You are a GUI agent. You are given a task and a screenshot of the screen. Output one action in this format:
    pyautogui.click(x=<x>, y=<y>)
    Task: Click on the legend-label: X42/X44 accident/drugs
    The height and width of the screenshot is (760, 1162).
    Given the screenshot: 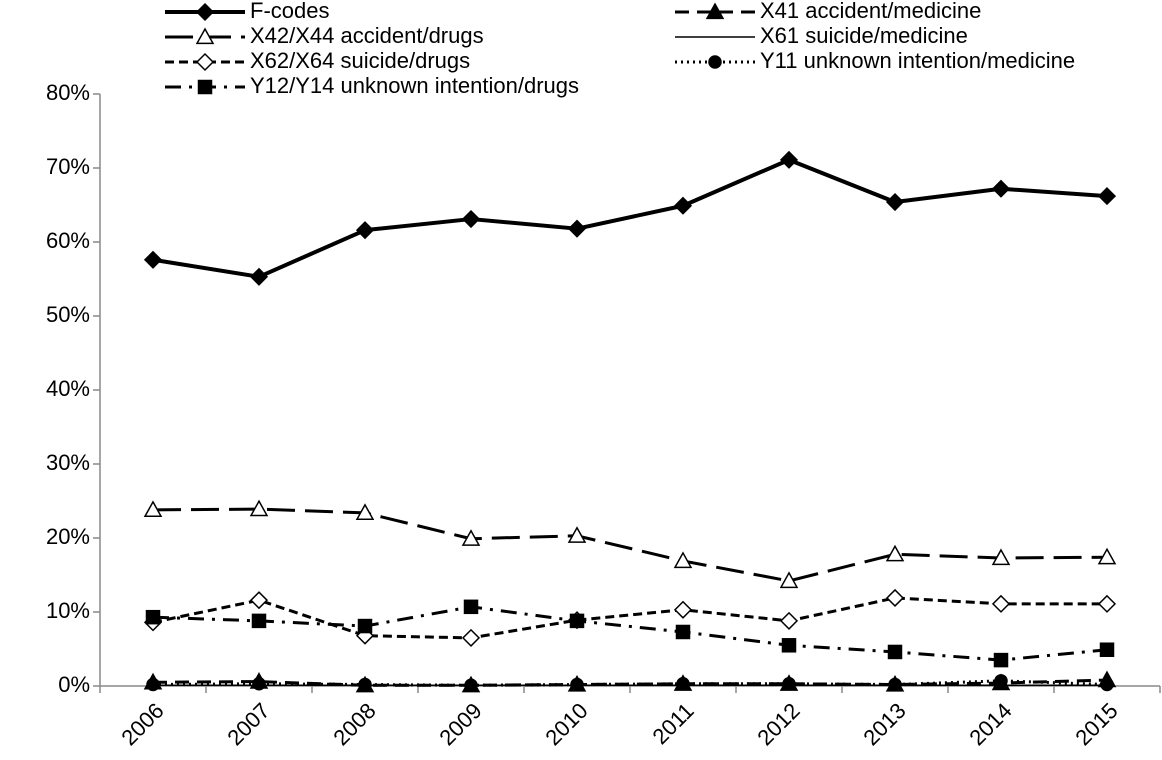 What is the action you would take?
    pyautogui.click(x=367, y=35)
    